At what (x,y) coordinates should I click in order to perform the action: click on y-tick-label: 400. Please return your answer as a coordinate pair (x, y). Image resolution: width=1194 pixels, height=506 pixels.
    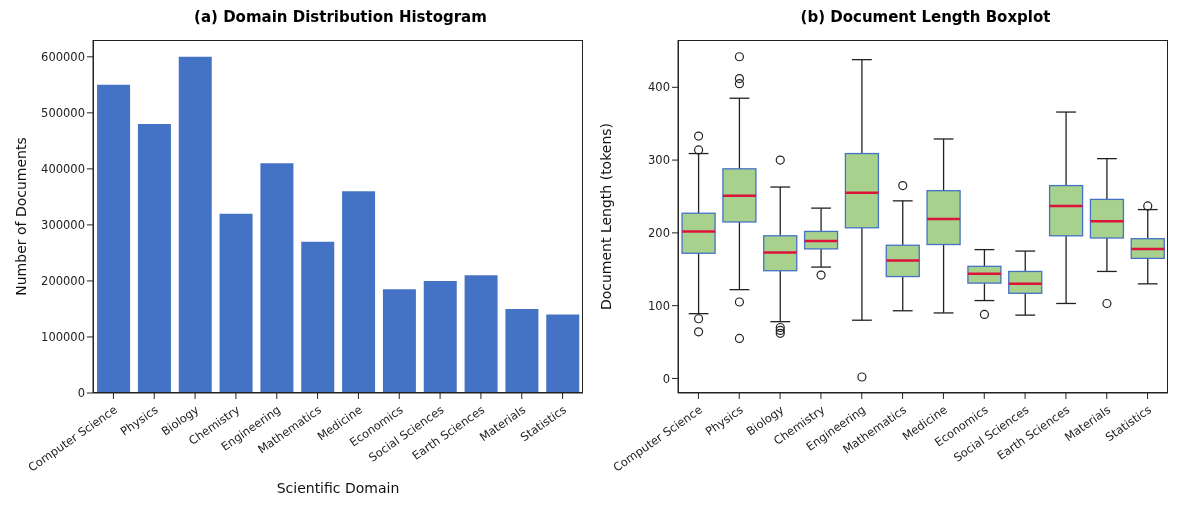
    Looking at the image, I should click on (659, 87).